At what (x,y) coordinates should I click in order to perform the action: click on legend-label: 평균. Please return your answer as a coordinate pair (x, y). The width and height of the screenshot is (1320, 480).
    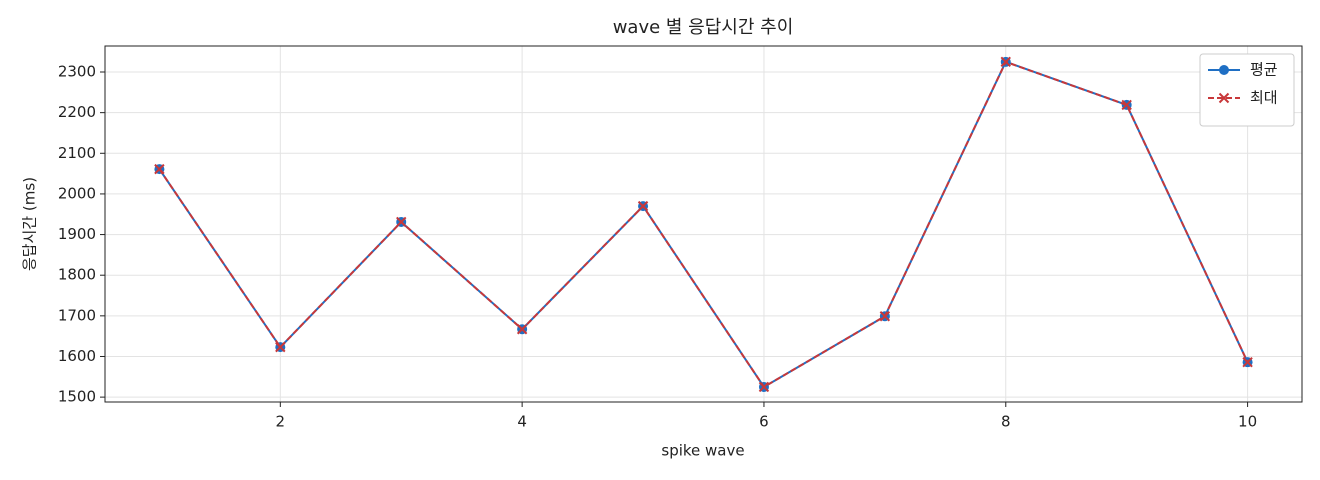
    Looking at the image, I should click on (1264, 70).